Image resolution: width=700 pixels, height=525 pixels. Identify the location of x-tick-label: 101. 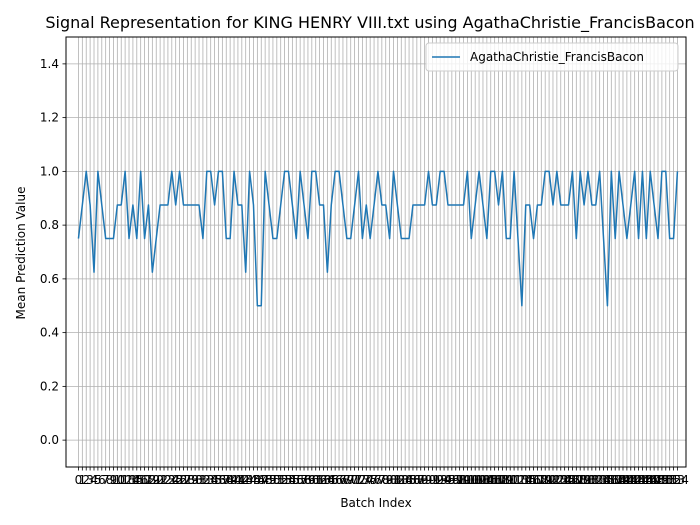
(471, 480).